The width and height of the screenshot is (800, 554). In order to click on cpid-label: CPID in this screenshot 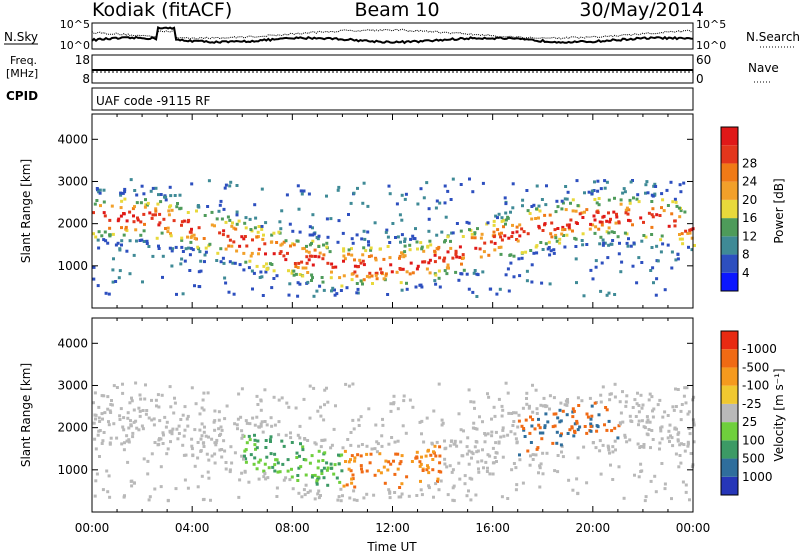, I will do `click(22, 96)`.